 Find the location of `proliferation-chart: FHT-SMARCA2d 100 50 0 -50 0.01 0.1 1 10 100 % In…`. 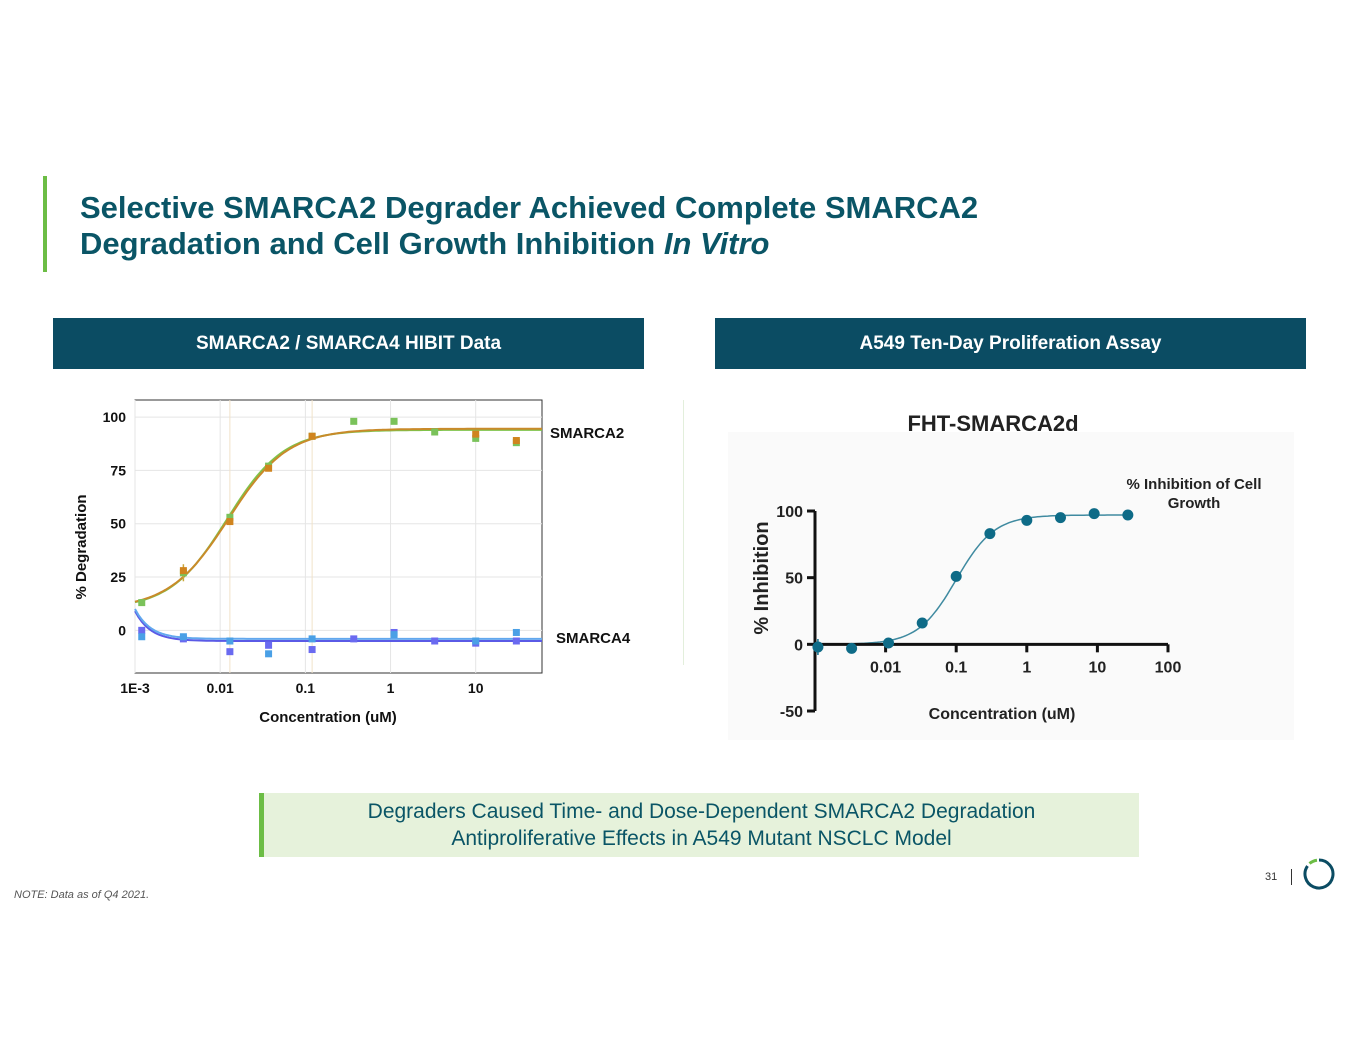

proliferation-chart: FHT-SMARCA2d 100 50 0 -50 0.01 0.1 1 10 100 % In… is located at coordinates (1011, 575).